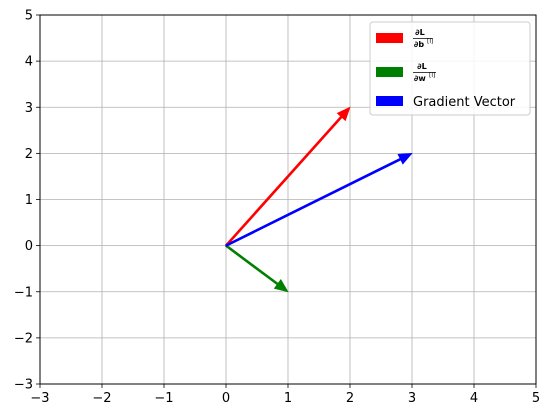 The height and width of the screenshot is (418, 550). What do you see at coordinates (474, 398) in the screenshot?
I see `x-tick-label: 4` at bounding box center [474, 398].